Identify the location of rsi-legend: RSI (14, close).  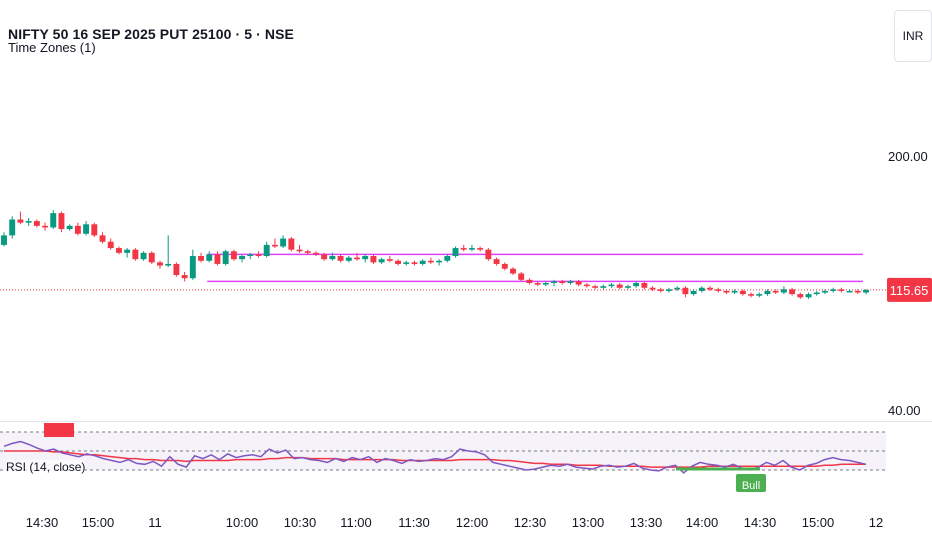
(46, 467).